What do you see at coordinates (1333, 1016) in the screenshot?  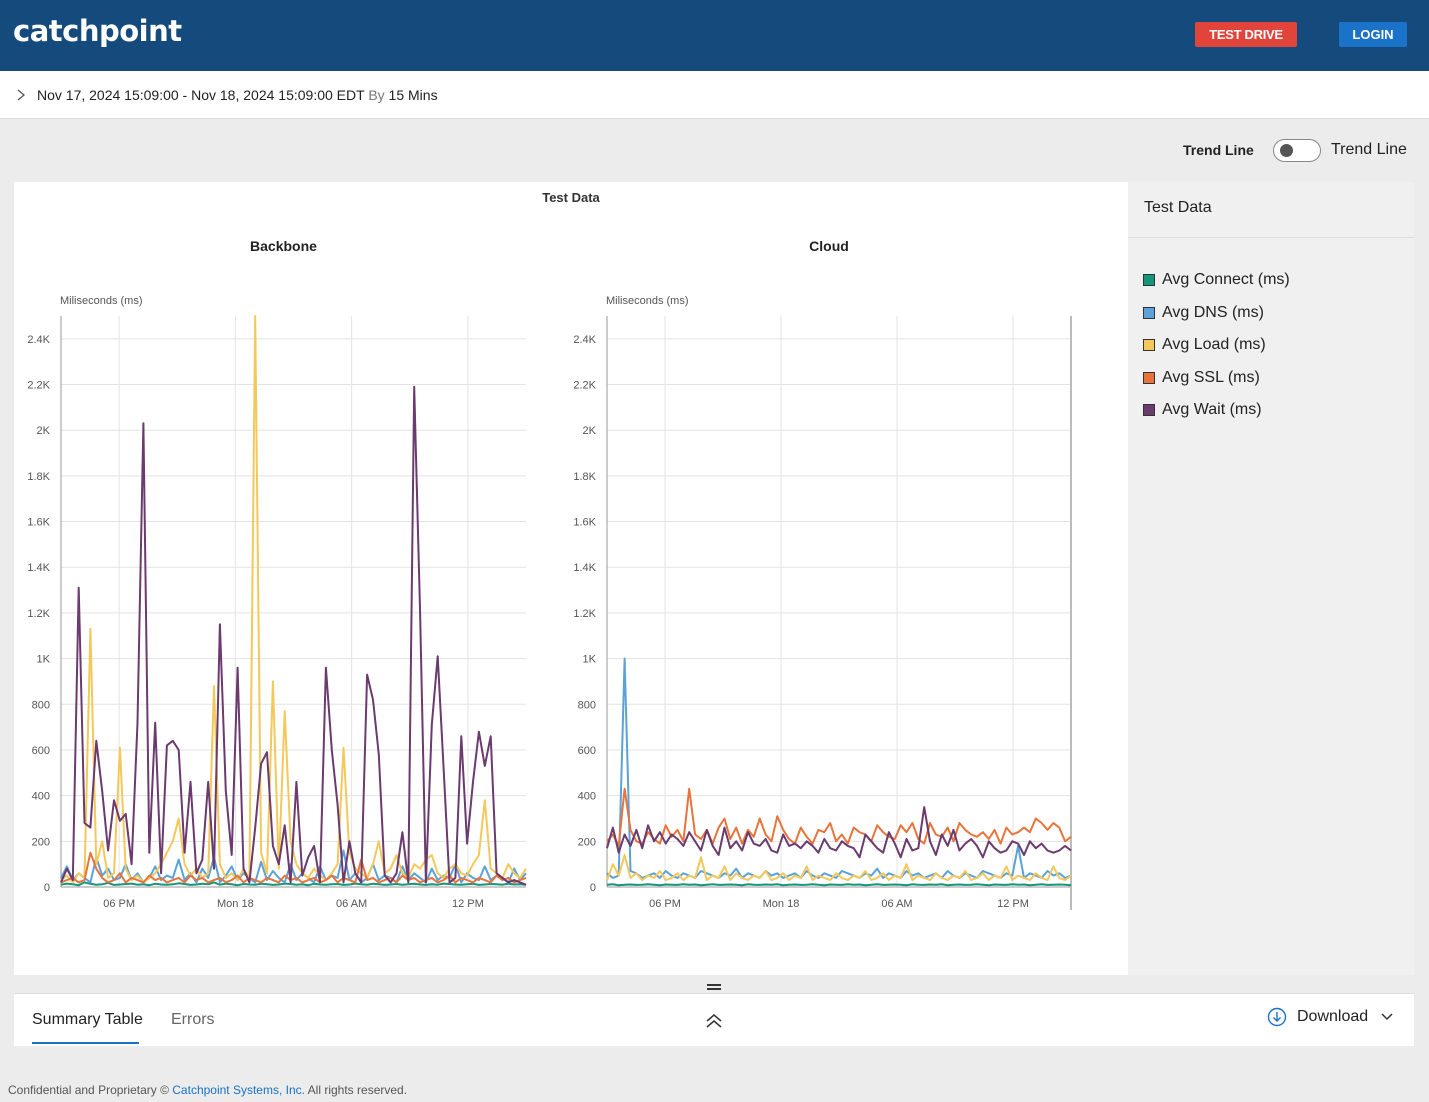 I see `download-label: Download` at bounding box center [1333, 1016].